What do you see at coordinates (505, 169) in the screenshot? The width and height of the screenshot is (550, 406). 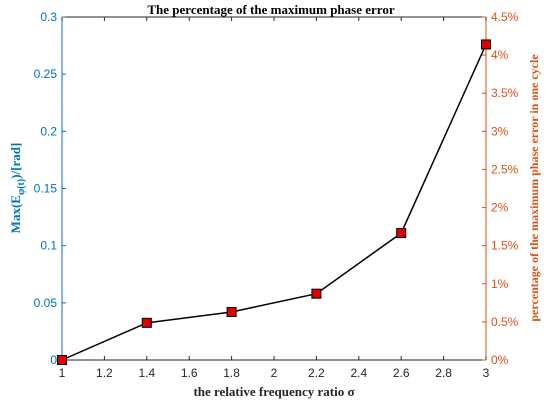 I see `right-y-tick-label: 2.5%` at bounding box center [505, 169].